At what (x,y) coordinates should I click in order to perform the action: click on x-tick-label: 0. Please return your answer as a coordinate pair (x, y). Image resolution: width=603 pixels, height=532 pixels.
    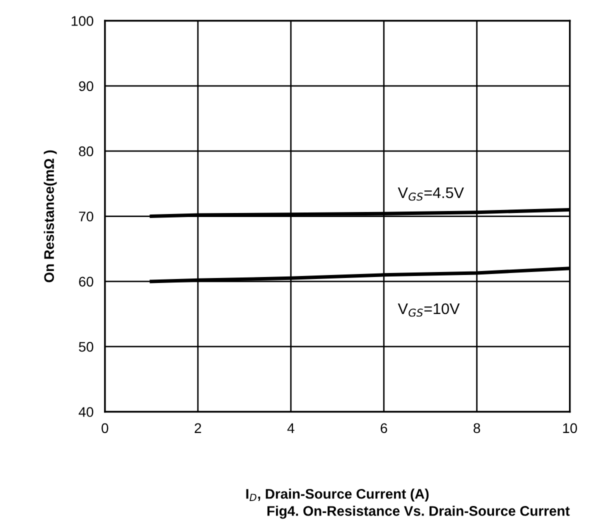
    Looking at the image, I should click on (105, 428).